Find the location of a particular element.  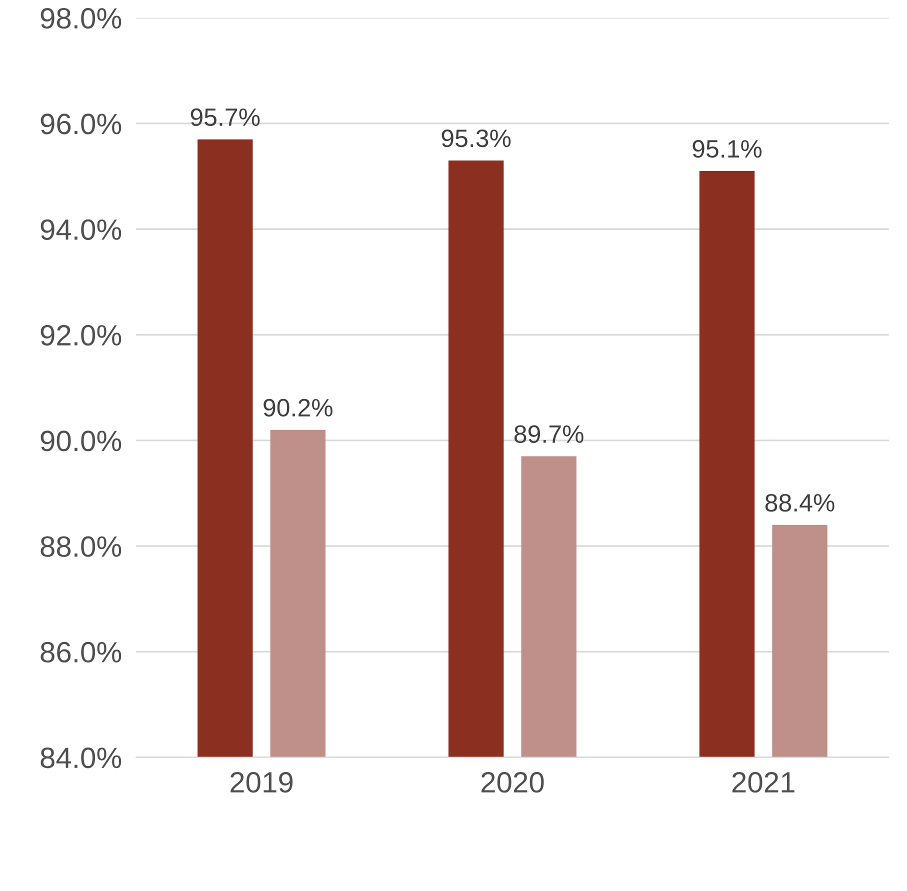

y-tick-label: 86.0% is located at coordinates (81, 652).